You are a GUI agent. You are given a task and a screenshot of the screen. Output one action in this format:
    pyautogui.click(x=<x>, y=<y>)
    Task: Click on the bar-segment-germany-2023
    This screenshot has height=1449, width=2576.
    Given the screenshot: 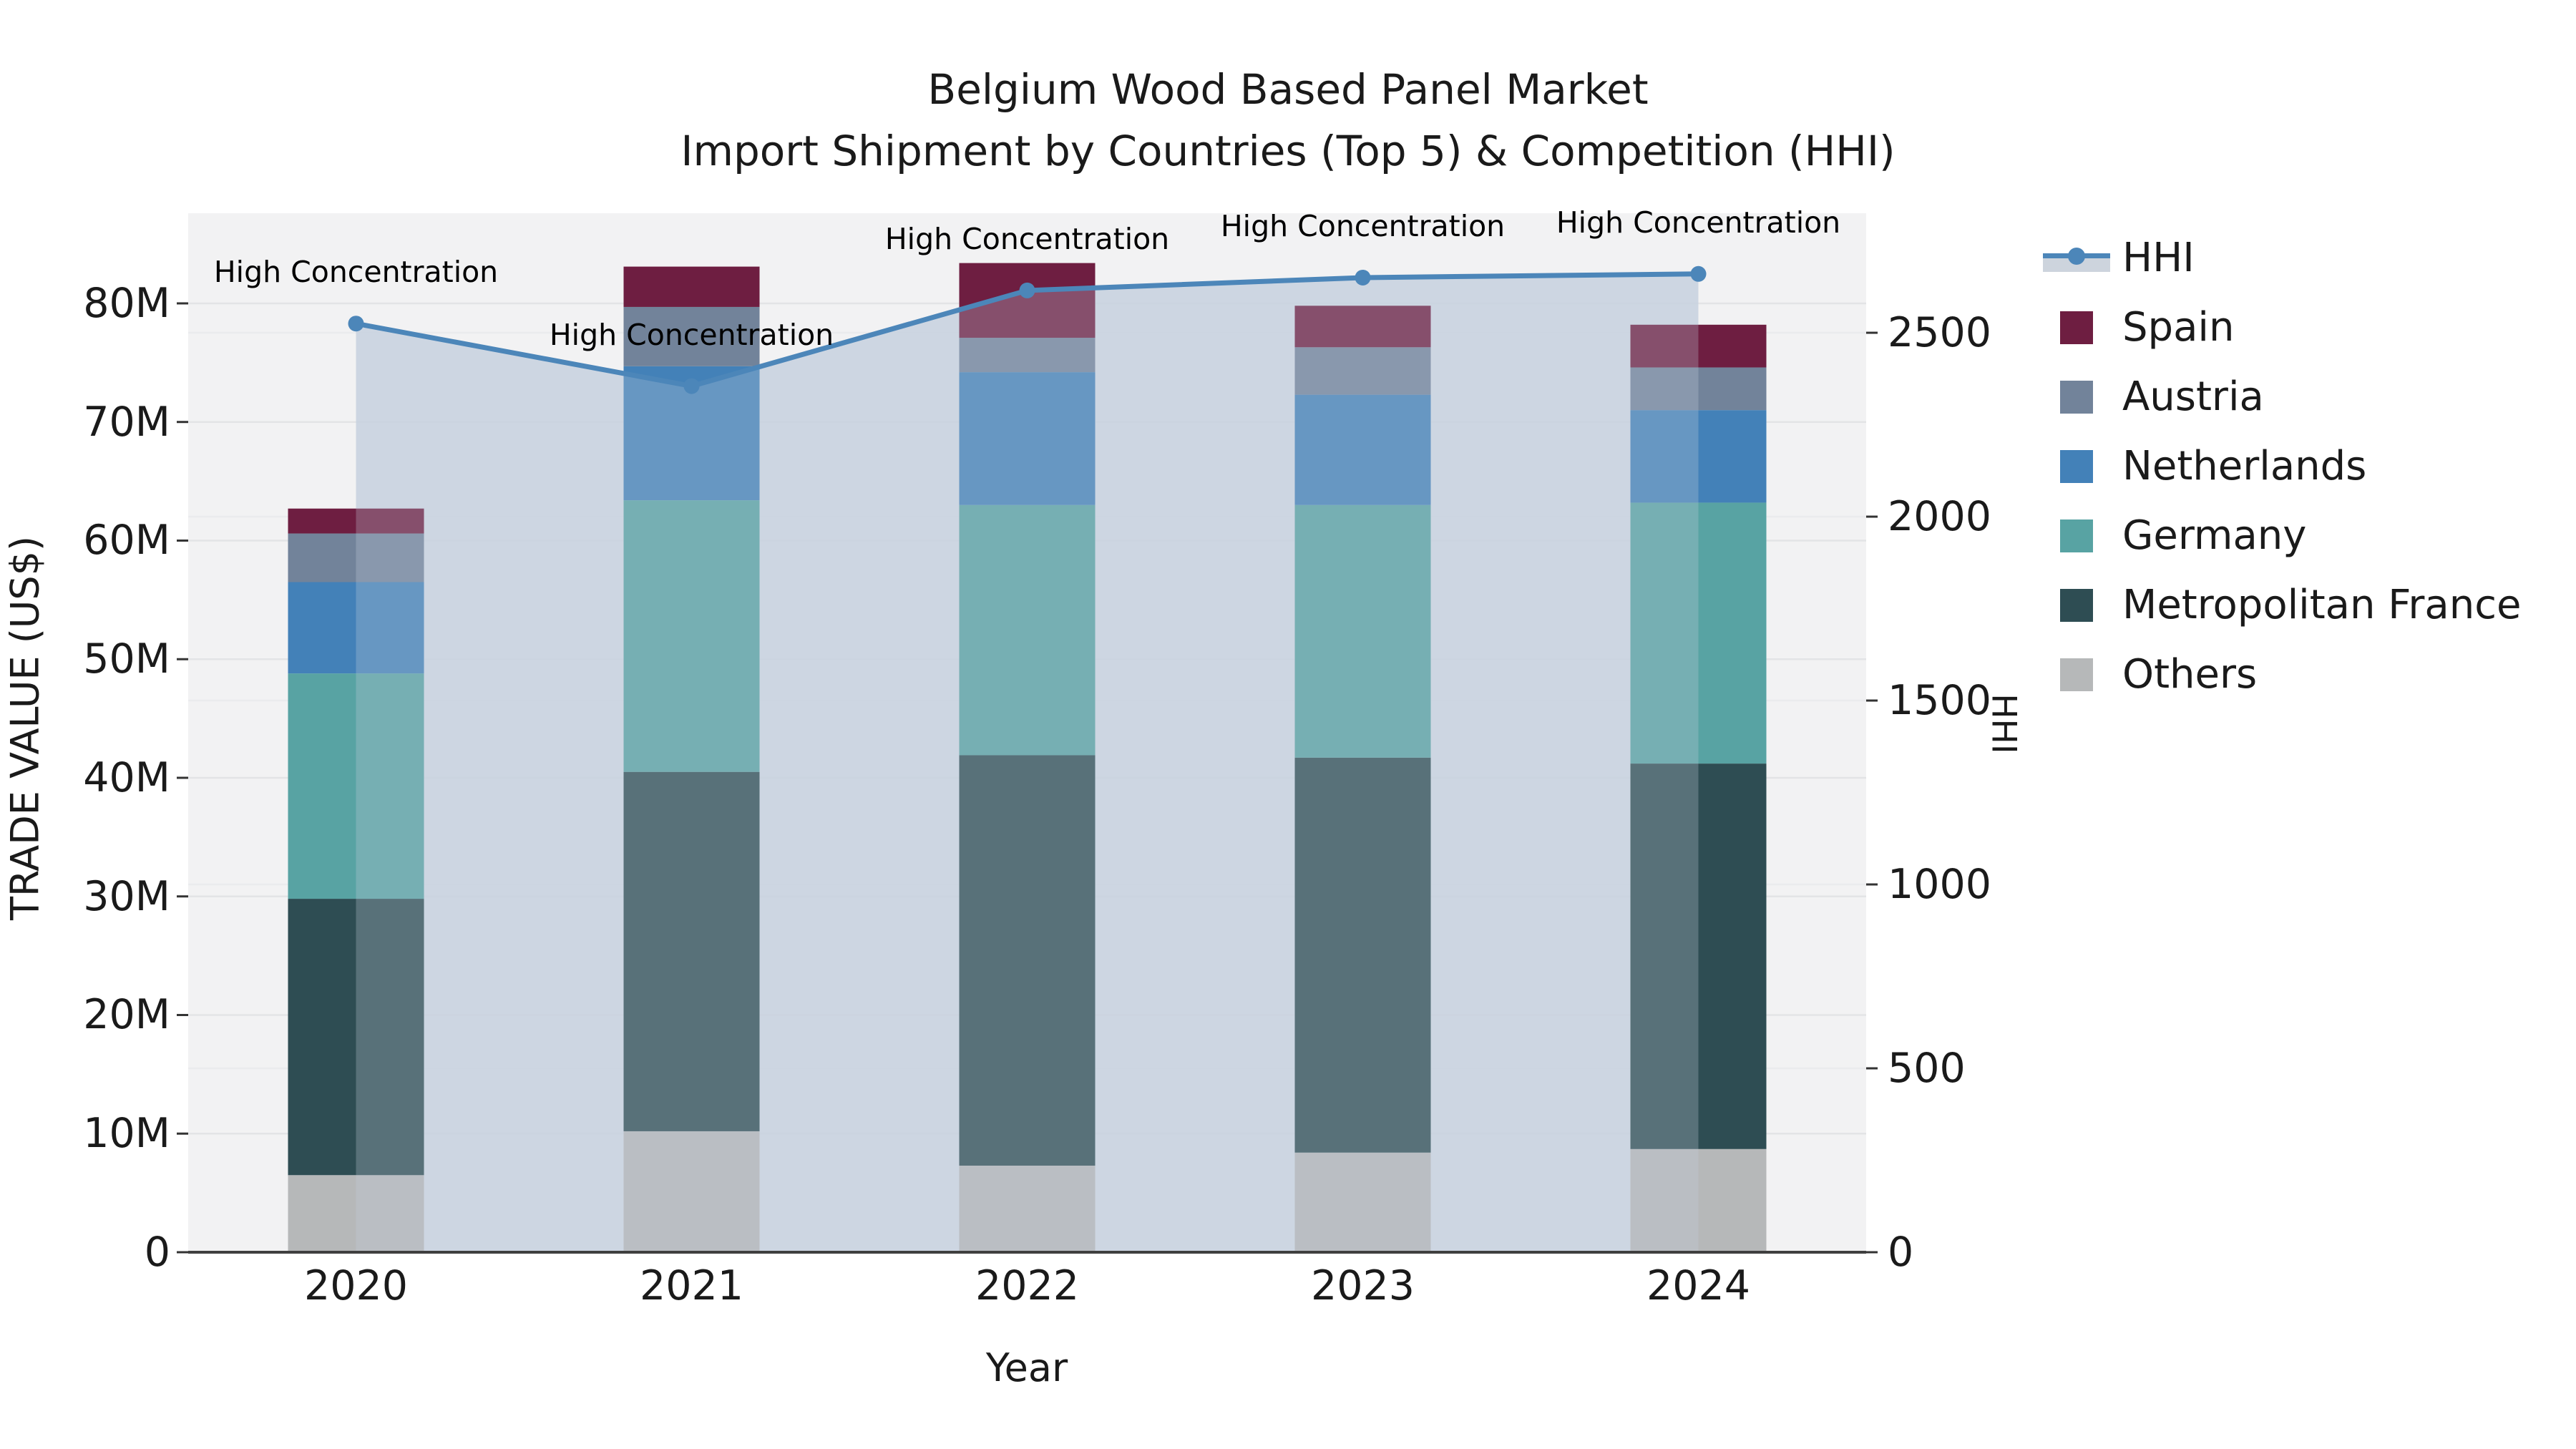 What is the action you would take?
    pyautogui.click(x=1362, y=631)
    